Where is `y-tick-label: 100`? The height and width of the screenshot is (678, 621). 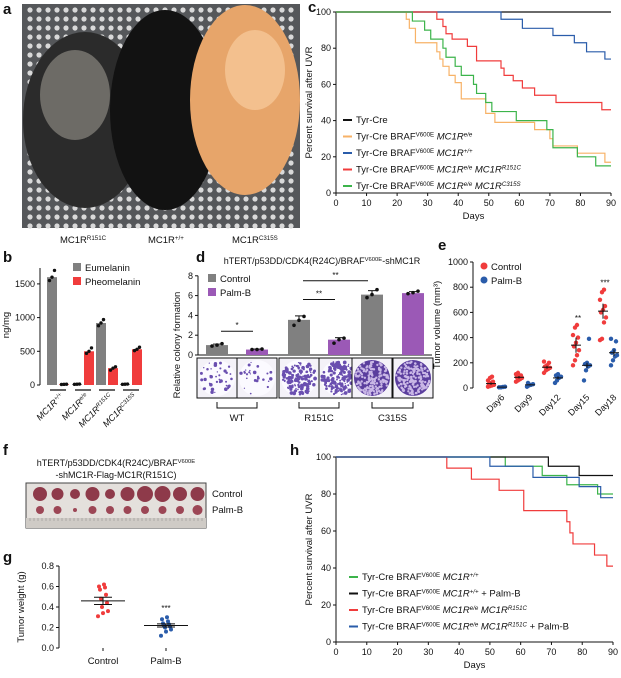 y-tick-label: 100 is located at coordinates (323, 12).